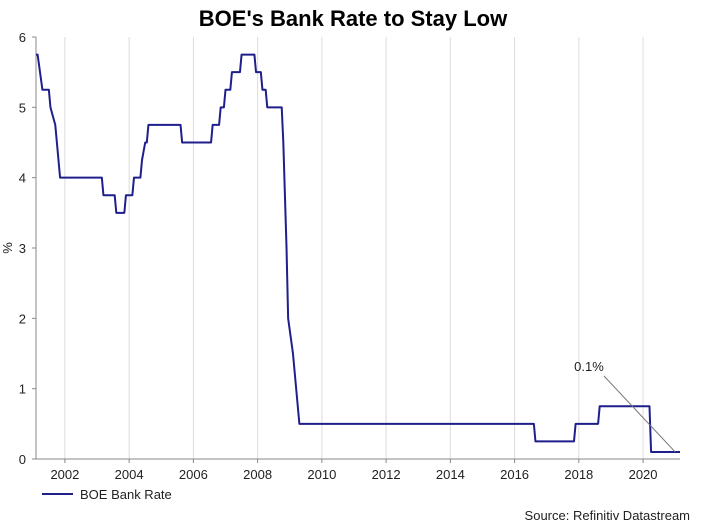 The image size is (706, 525). What do you see at coordinates (643, 474) in the screenshot?
I see `x-tick-label: 2020` at bounding box center [643, 474].